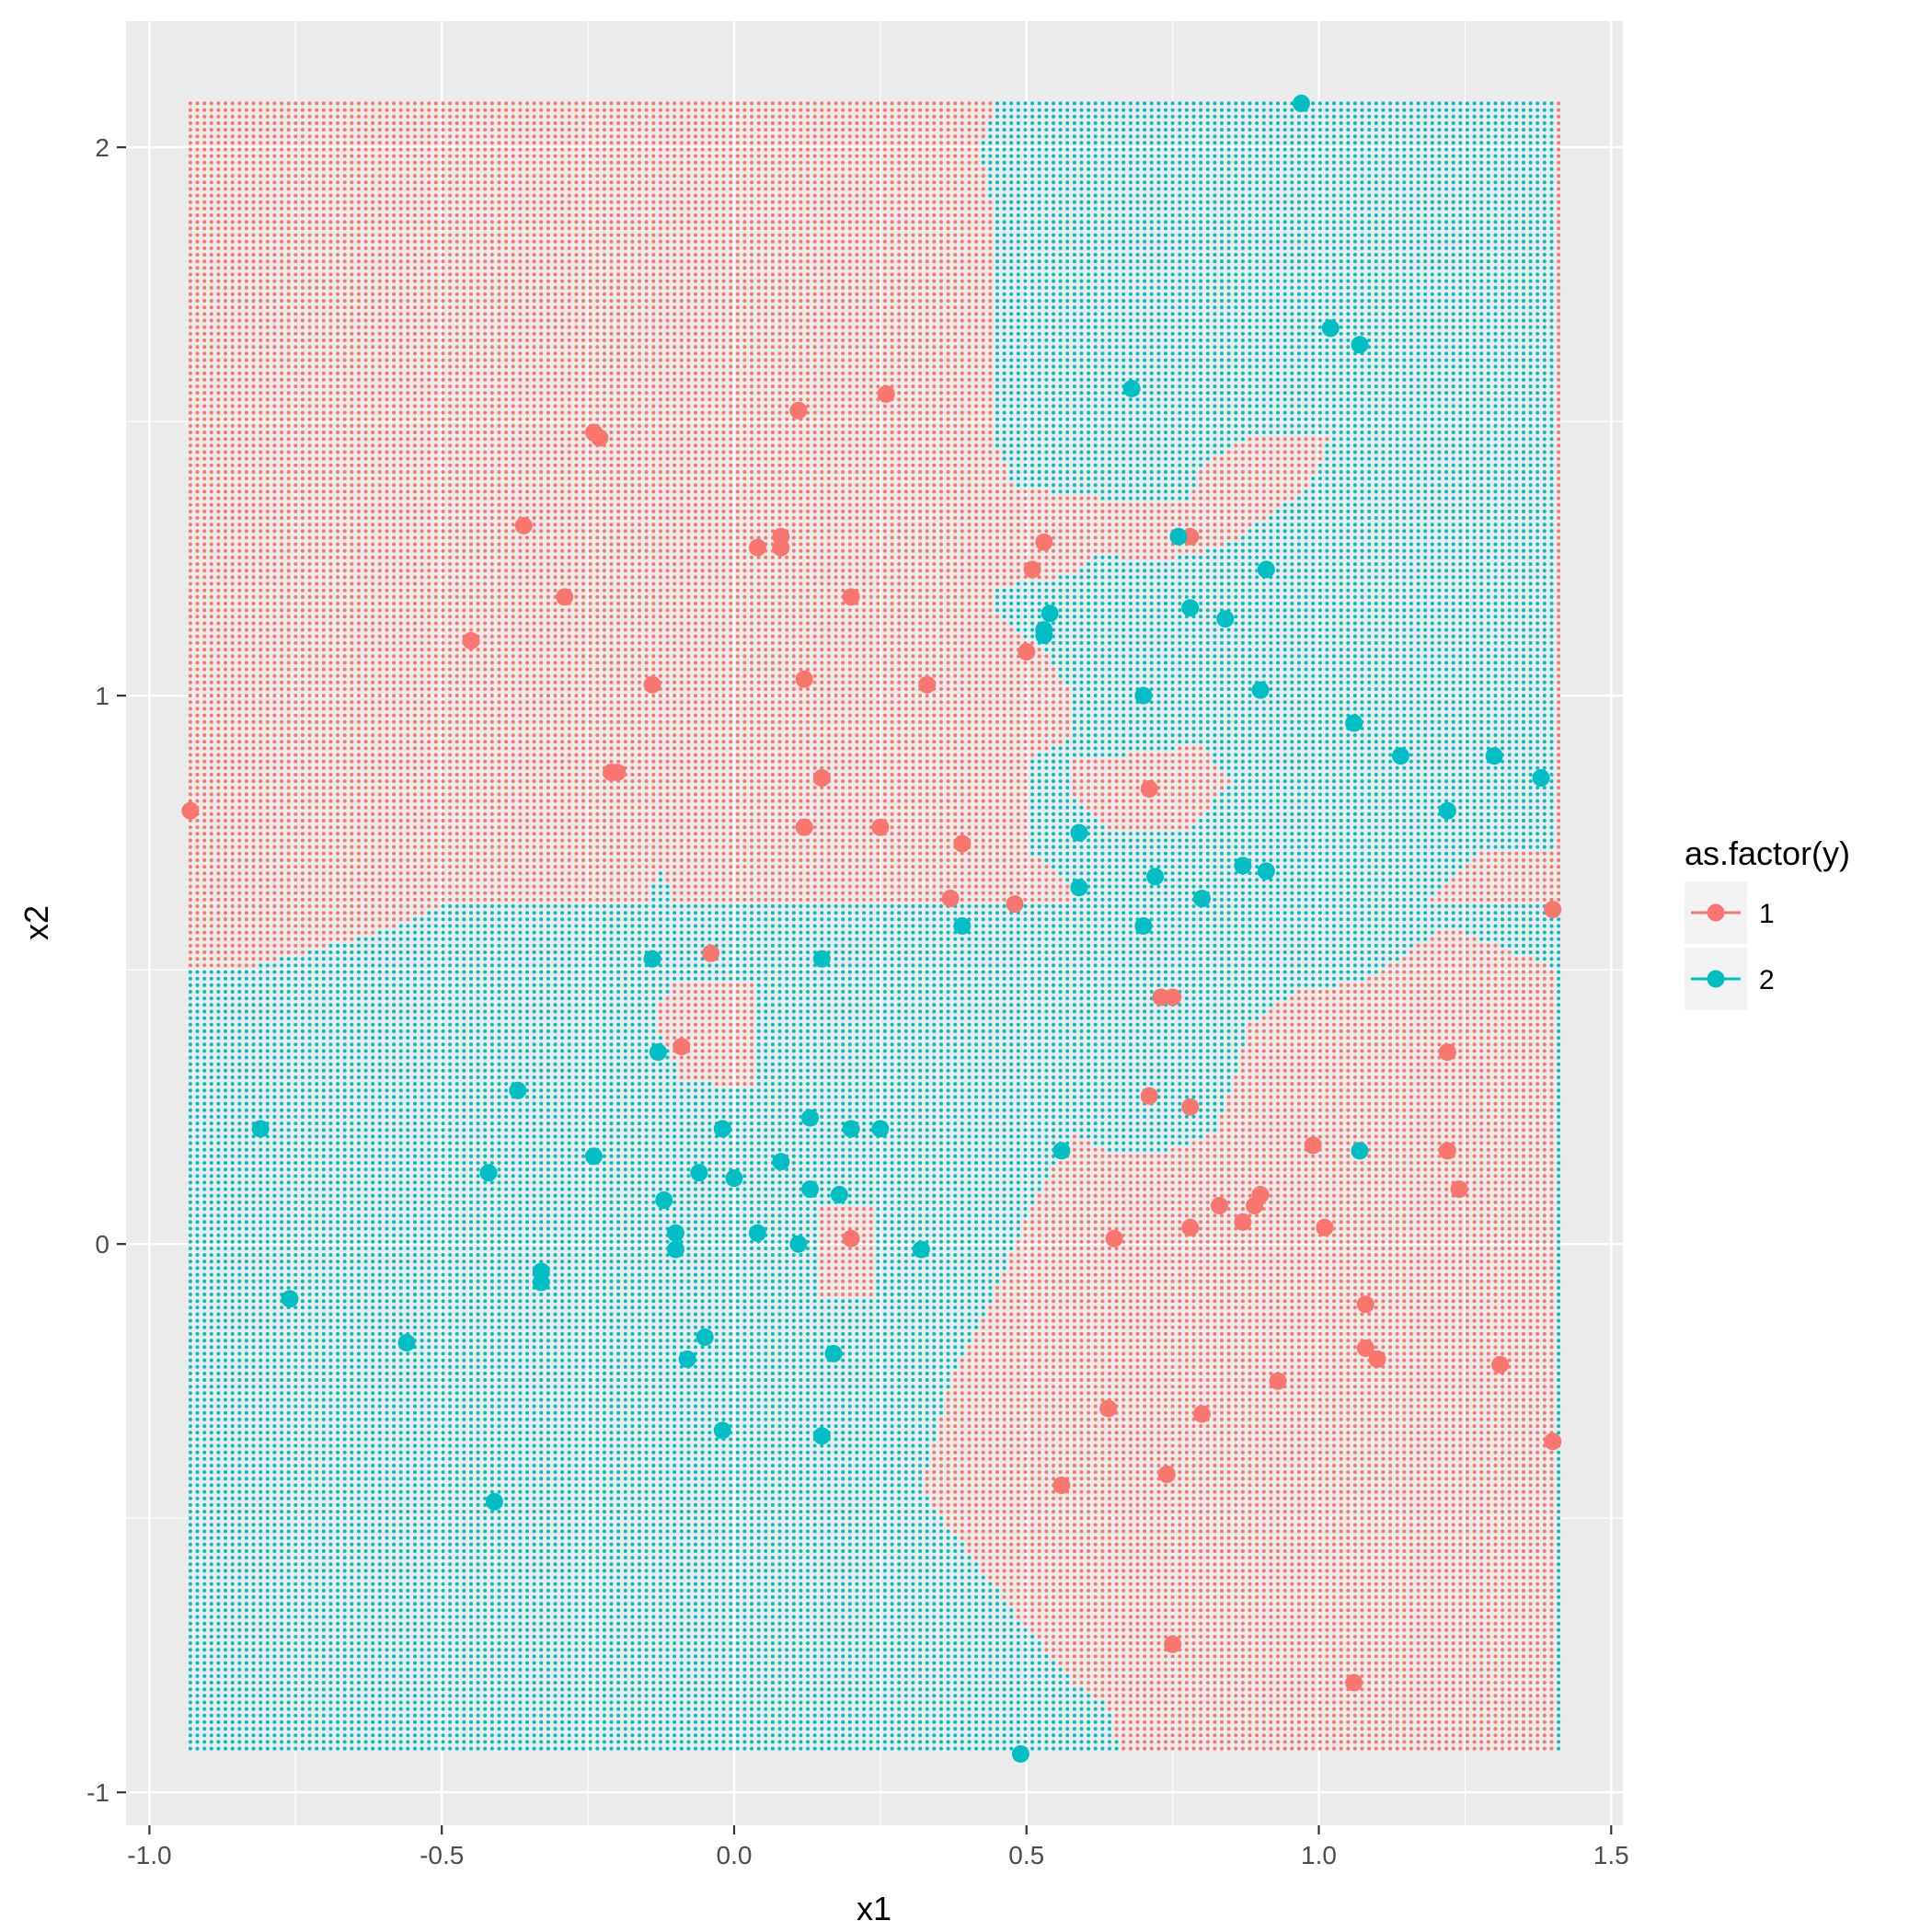 This screenshot has width=1932, height=1932. What do you see at coordinates (106, 970) in the screenshot?
I see `y-axis: -1 0 1 2` at bounding box center [106, 970].